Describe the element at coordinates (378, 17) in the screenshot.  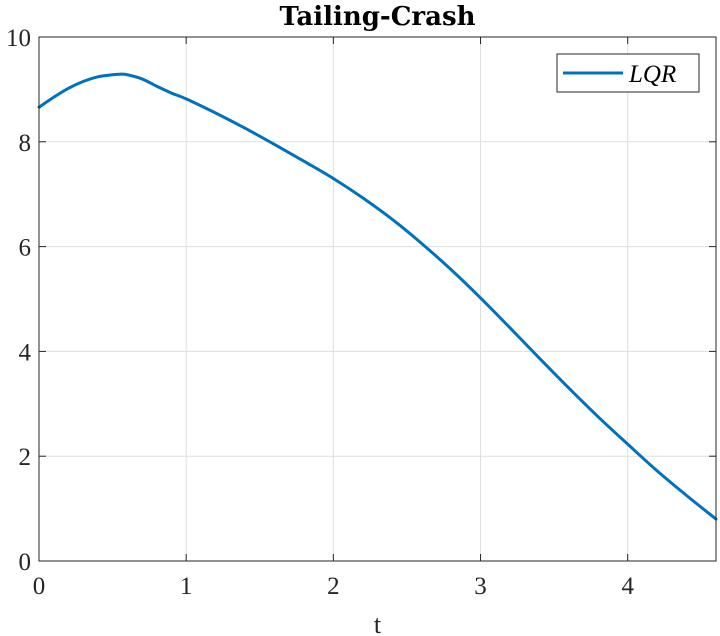
I see `chart-title: Tailing-Crash` at that location.